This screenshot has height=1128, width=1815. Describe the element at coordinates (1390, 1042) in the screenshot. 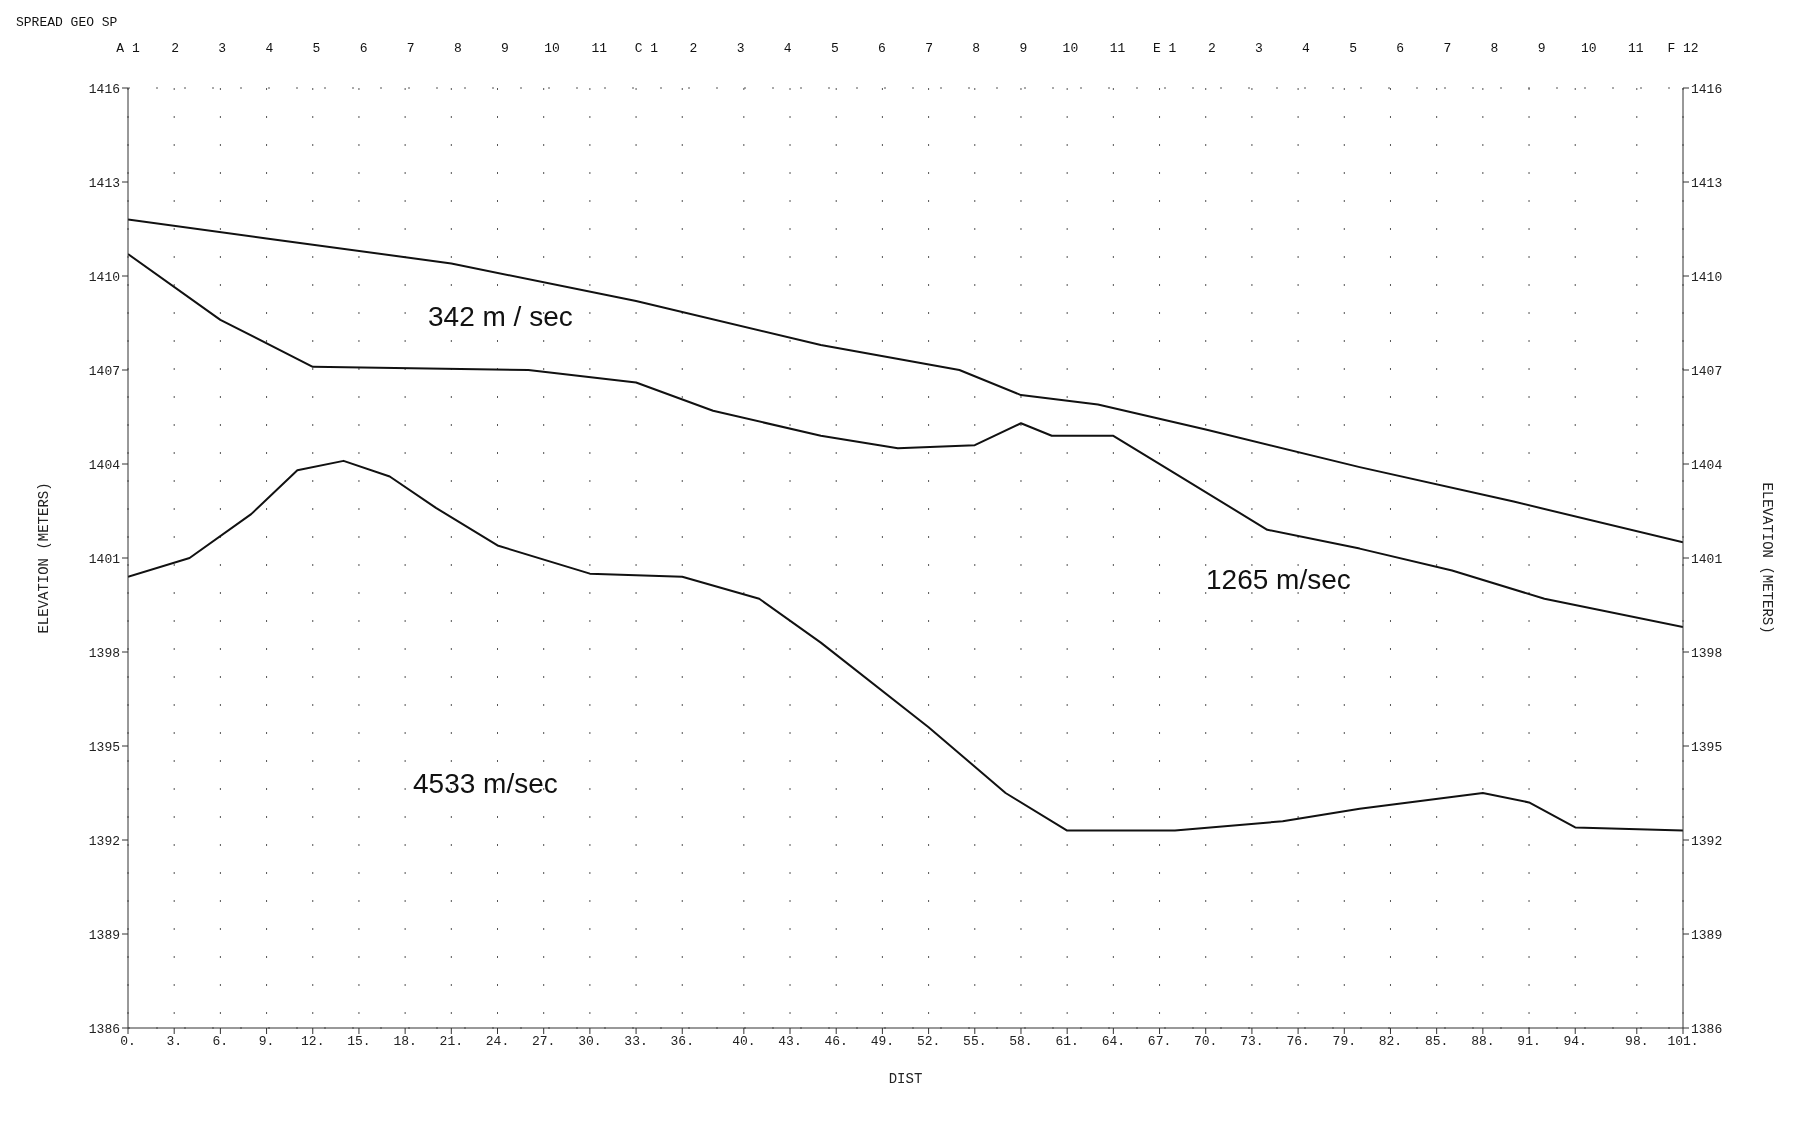

I see `x-tick-label: 82.` at that location.